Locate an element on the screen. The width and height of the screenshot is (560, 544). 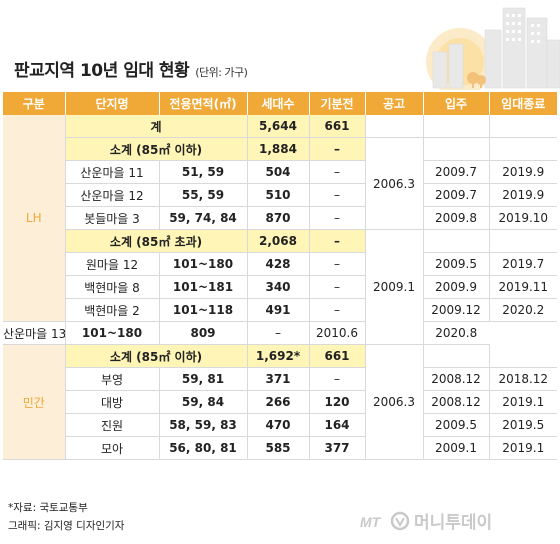
group-lh: LH is located at coordinates (34, 218).